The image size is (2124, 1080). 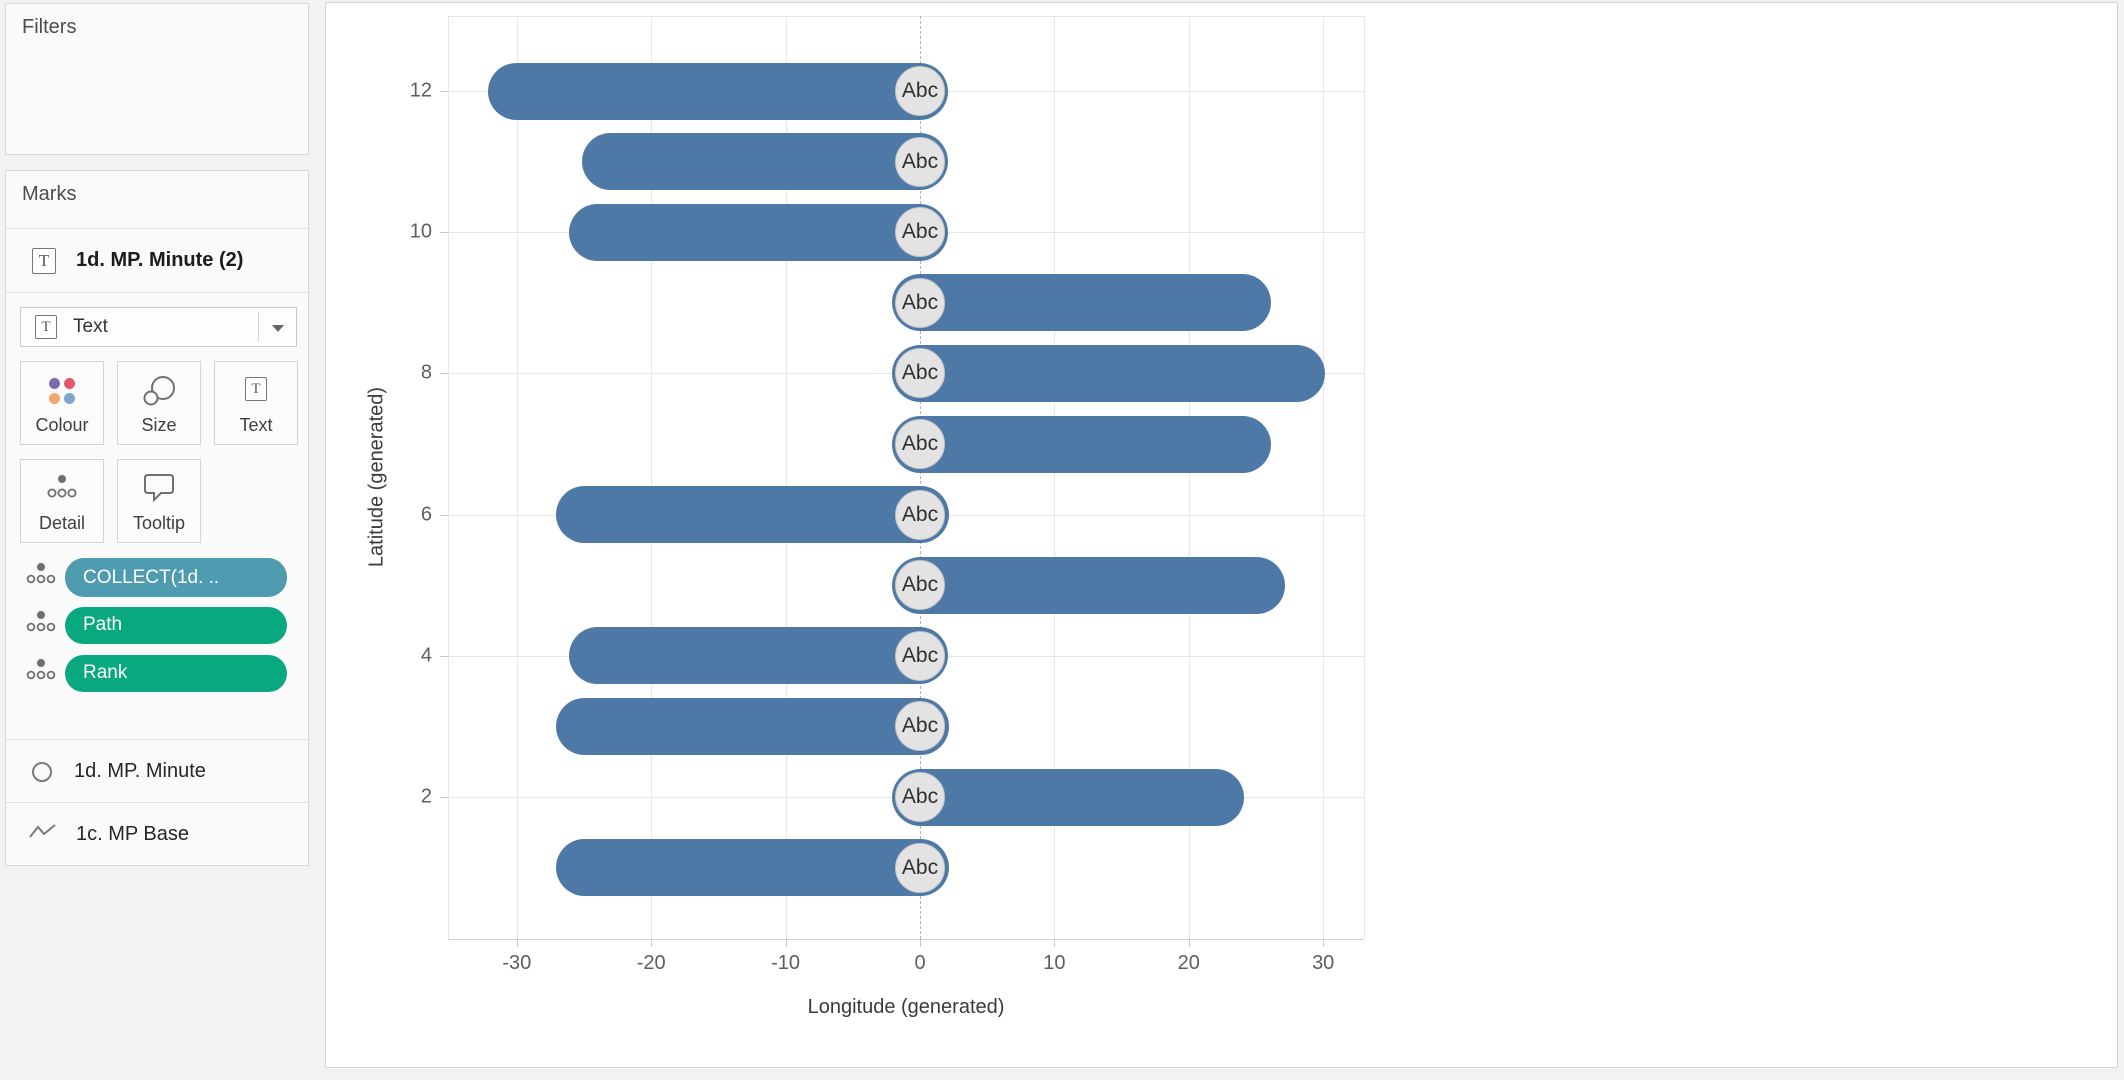 I want to click on tooltip-button-label: Tooltip, so click(x=159, y=523).